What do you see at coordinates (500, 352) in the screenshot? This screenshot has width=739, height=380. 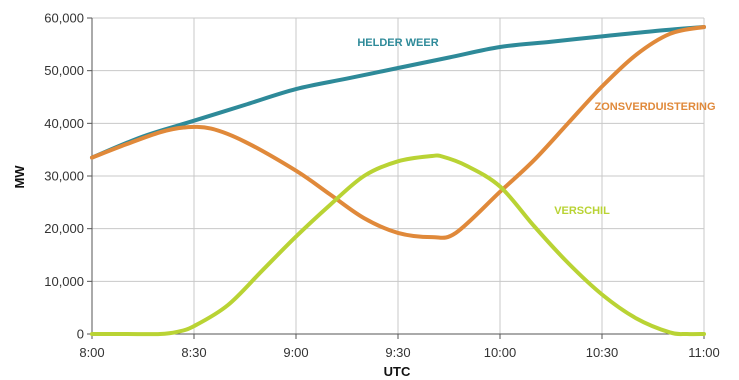 I see `x-tick-label: 10:00` at bounding box center [500, 352].